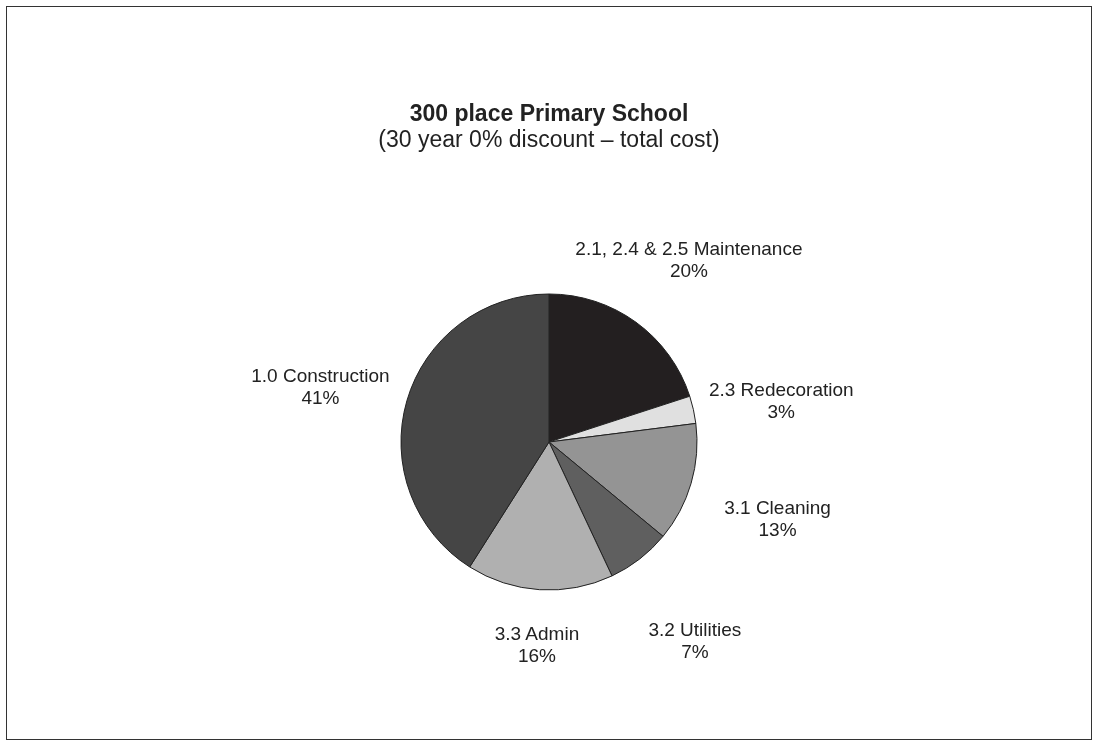  What do you see at coordinates (777, 530) in the screenshot?
I see `data-label: 13%` at bounding box center [777, 530].